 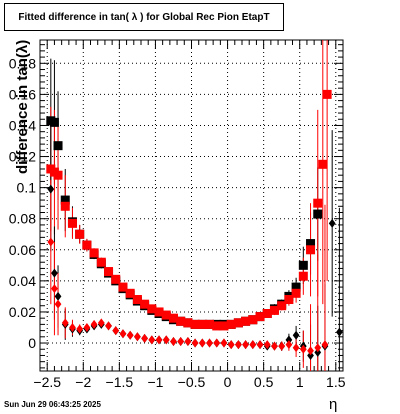 What do you see at coordinates (52, 404) in the screenshot?
I see `timestamp: Sun Jun 29 06:43:25 2025` at bounding box center [52, 404].